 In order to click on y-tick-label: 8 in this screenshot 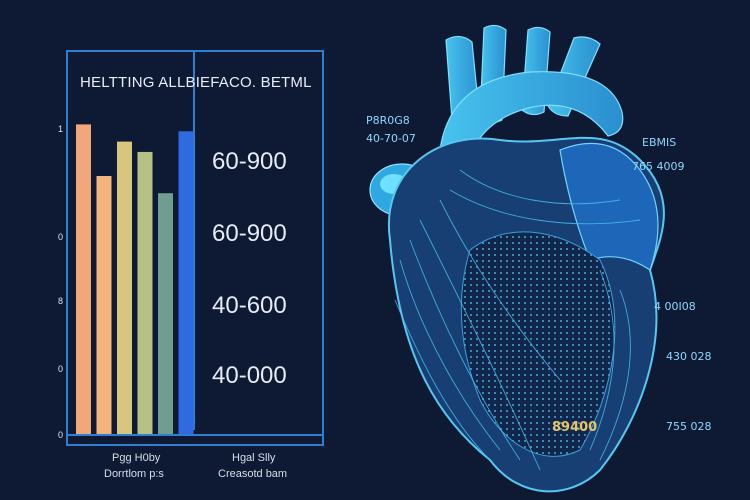, I will do `click(61, 301)`.